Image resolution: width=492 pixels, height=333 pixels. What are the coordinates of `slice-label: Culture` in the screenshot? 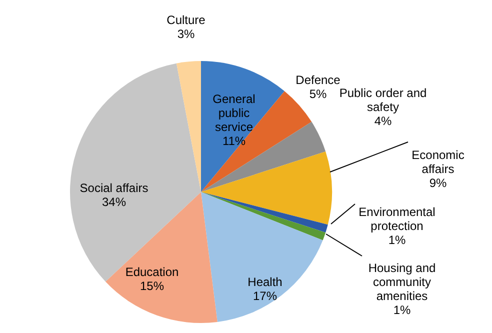 It's located at (186, 20).